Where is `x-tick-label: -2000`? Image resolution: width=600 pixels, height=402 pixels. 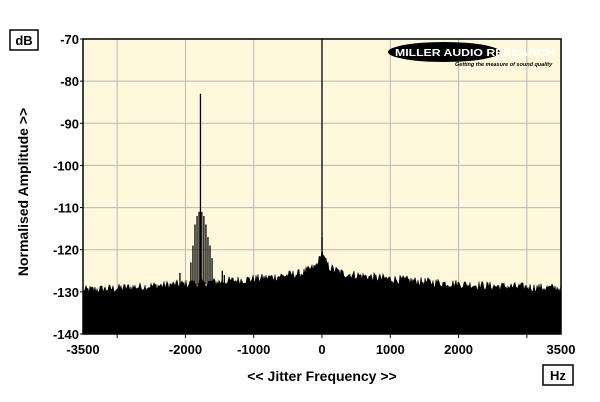 x-tick-label: -2000 is located at coordinates (185, 349).